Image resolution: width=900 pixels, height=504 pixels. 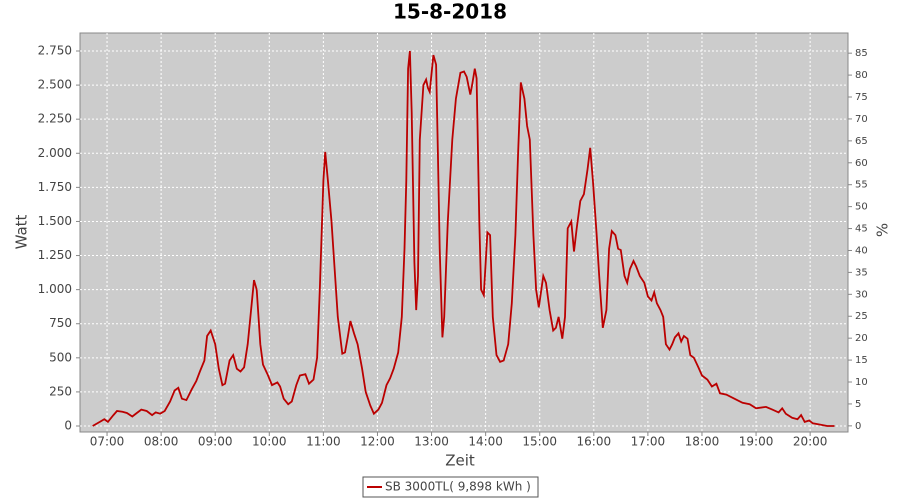 I want to click on x-tick-label: 12:00, so click(x=377, y=442).